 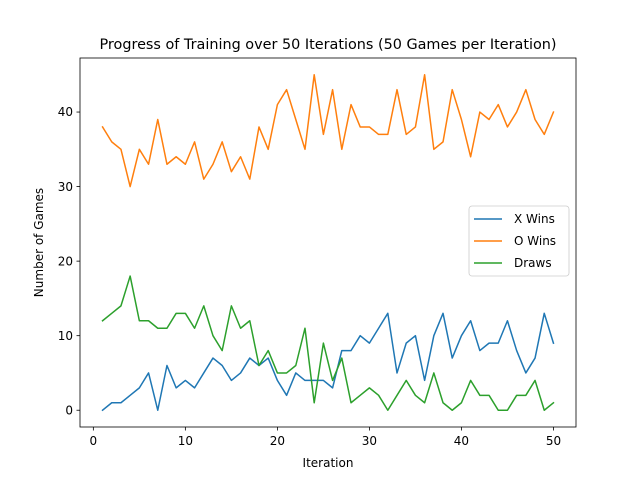 What do you see at coordinates (461, 441) in the screenshot?
I see `x-tick-label: 40` at bounding box center [461, 441].